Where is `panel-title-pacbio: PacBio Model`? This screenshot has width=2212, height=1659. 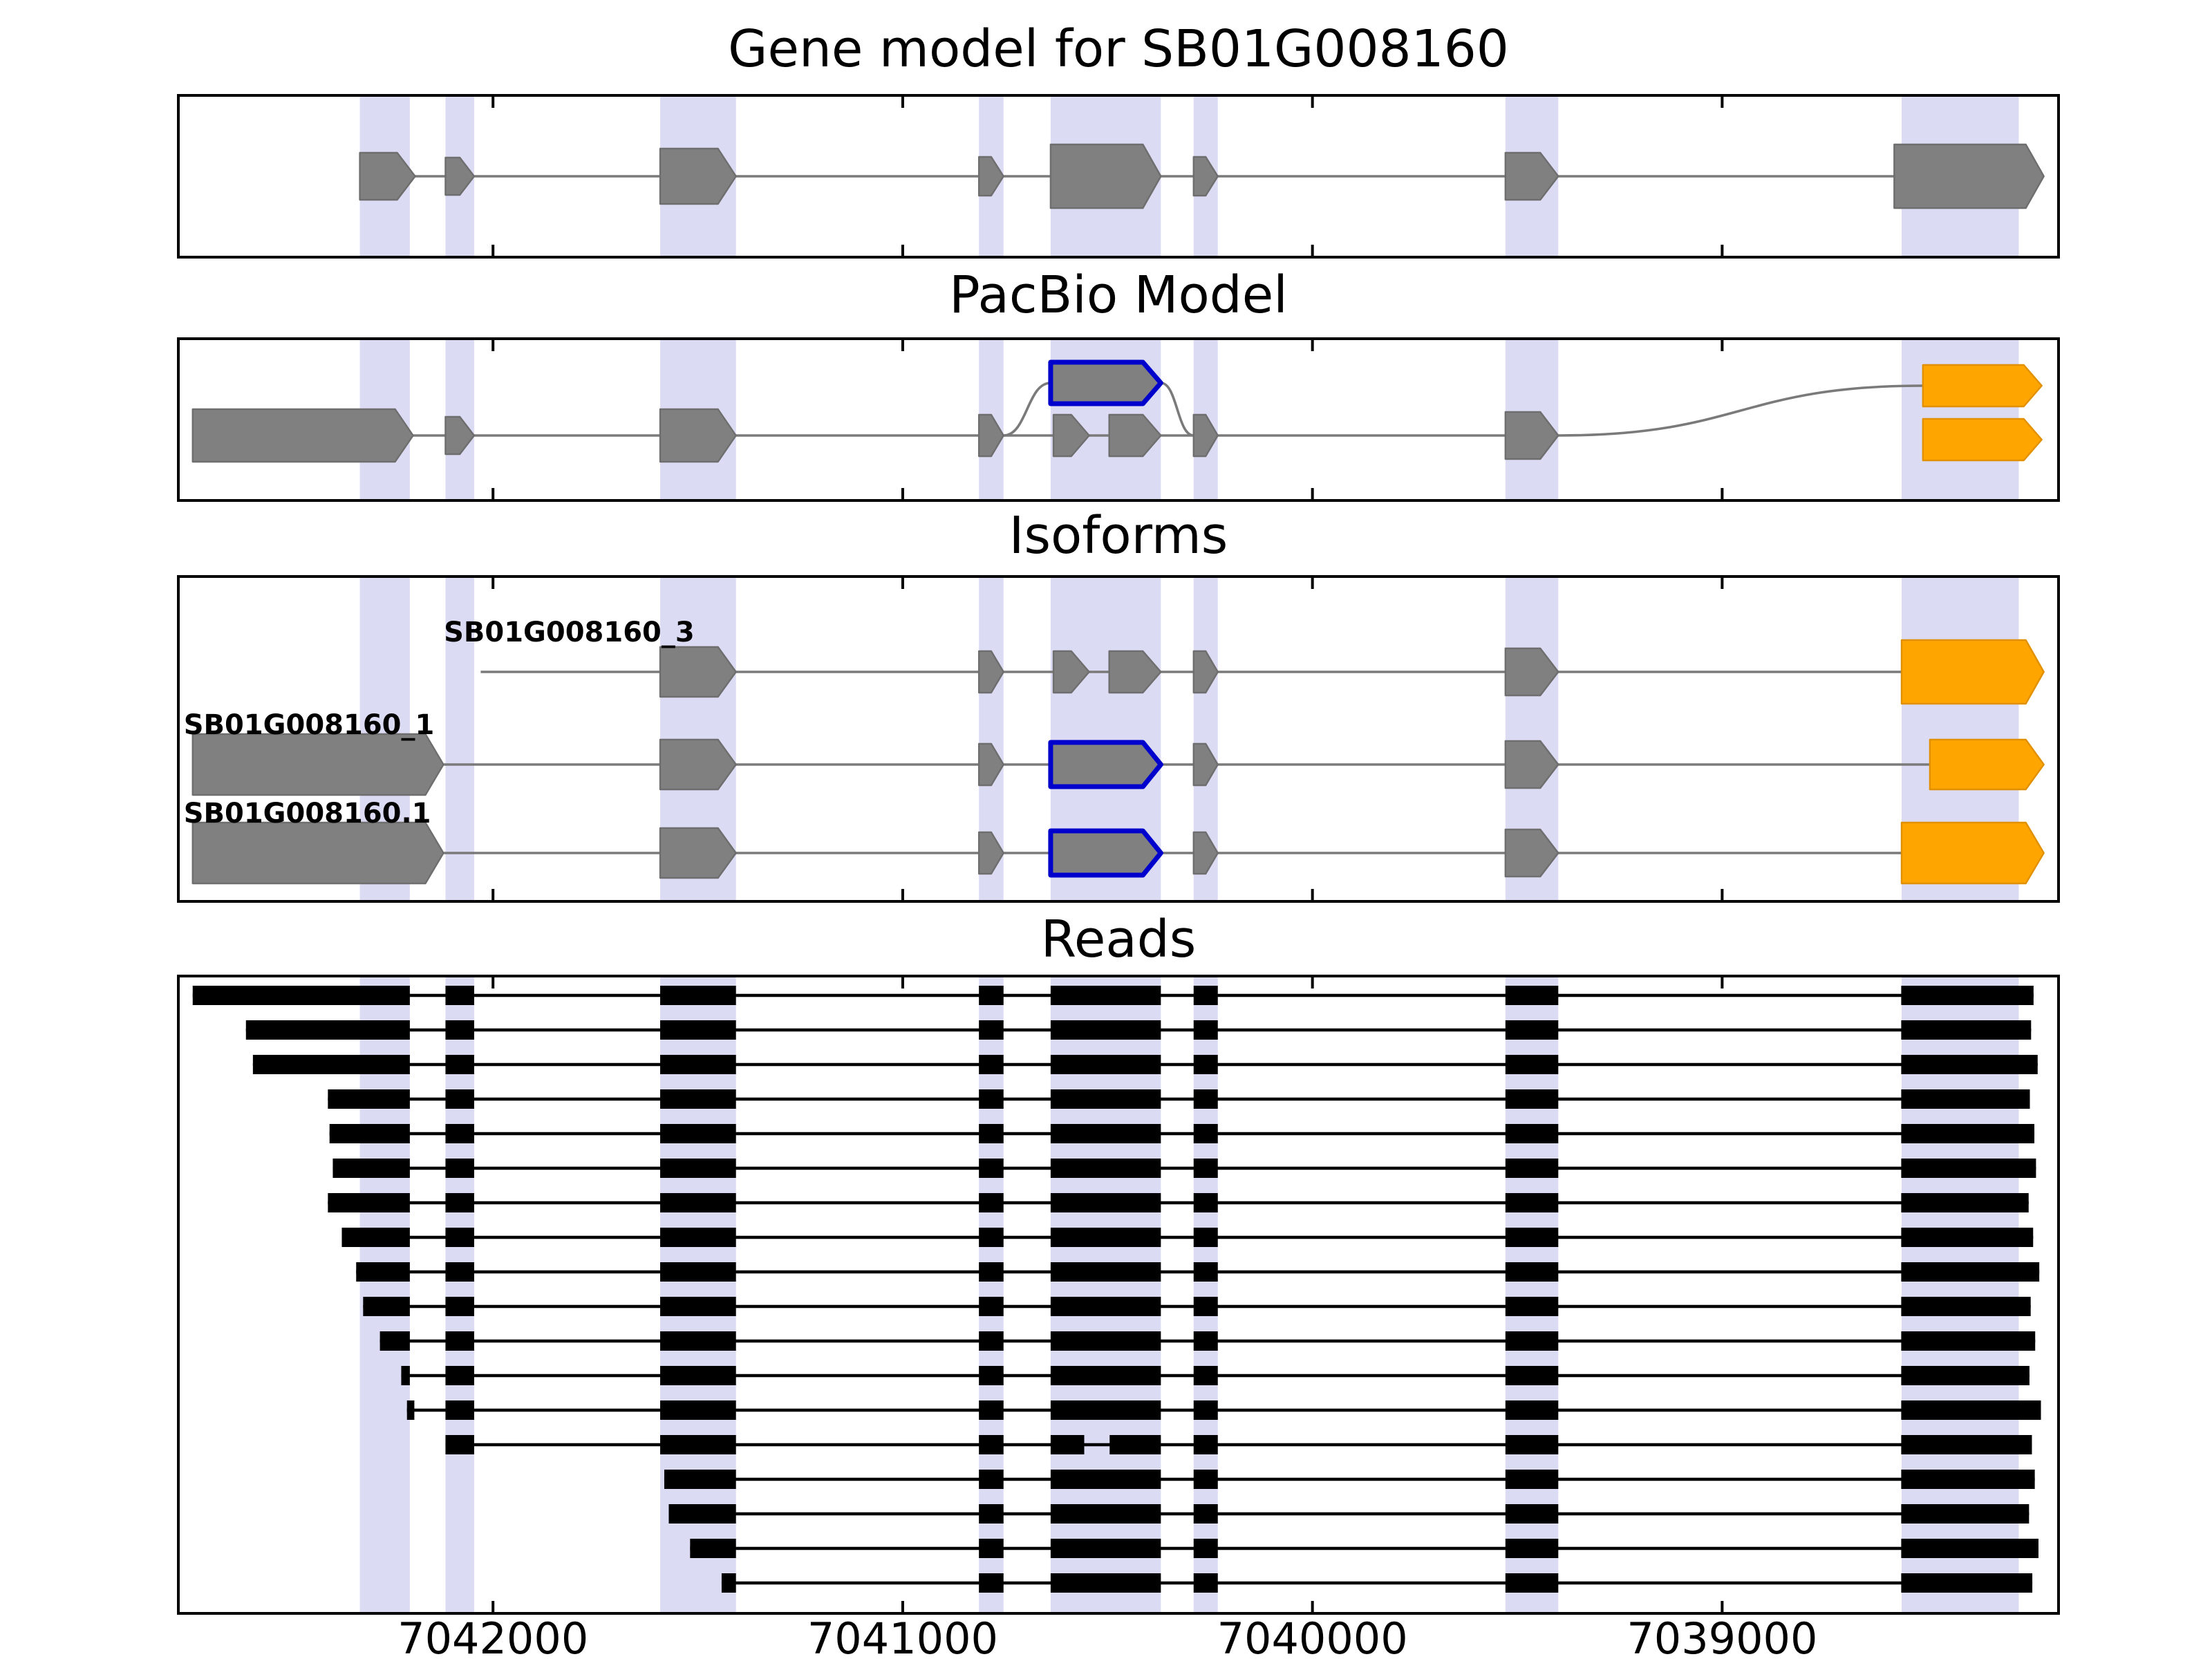 panel-title-pacbio: PacBio Model is located at coordinates (1118, 295).